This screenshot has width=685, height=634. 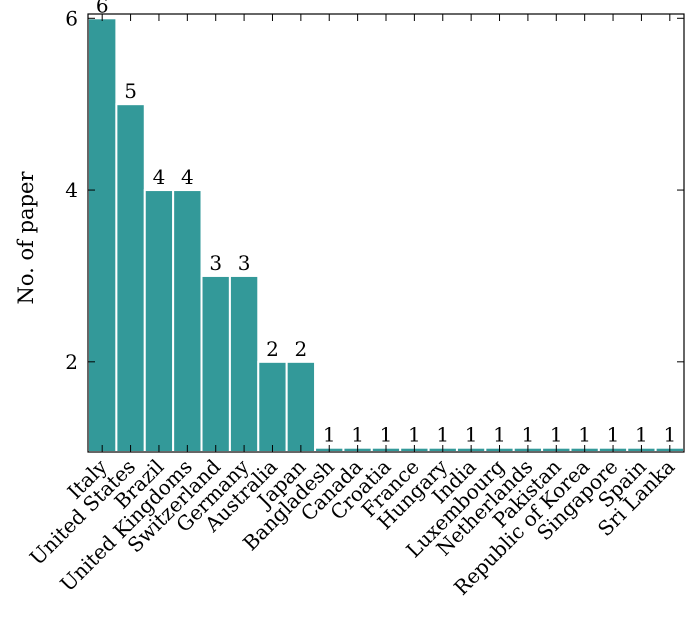 I want to click on bar-australia, so click(x=272, y=406).